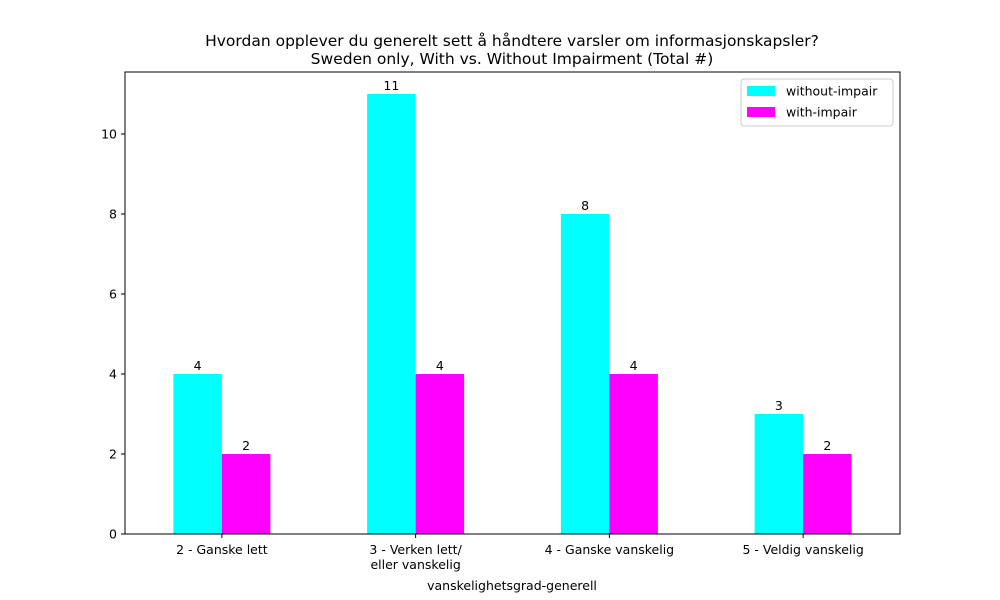 The image size is (1000, 600). What do you see at coordinates (761, 91) in the screenshot?
I see `legend-swatch-without-impair` at bounding box center [761, 91].